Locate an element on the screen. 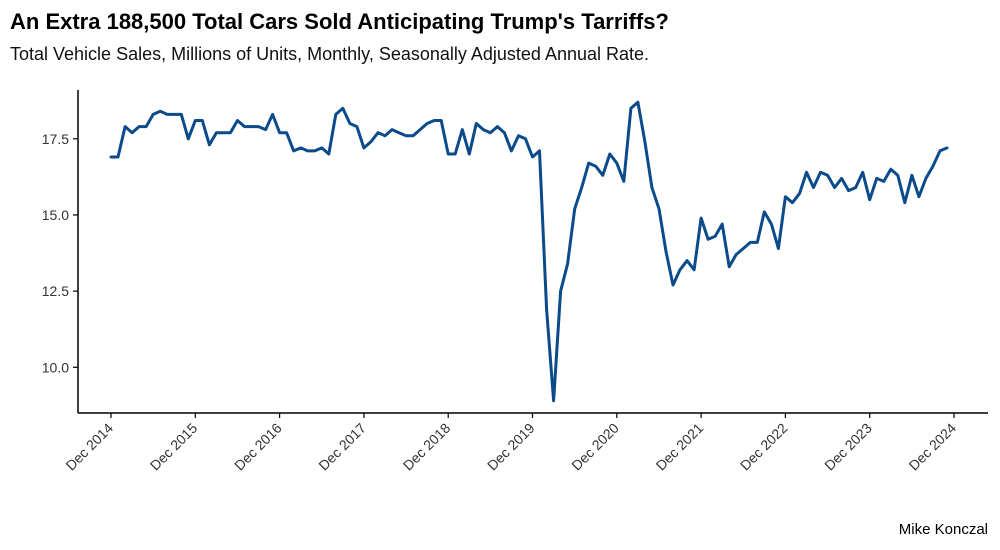 The height and width of the screenshot is (550, 1000). y-tick-label: 12.5 is located at coordinates (55, 291).